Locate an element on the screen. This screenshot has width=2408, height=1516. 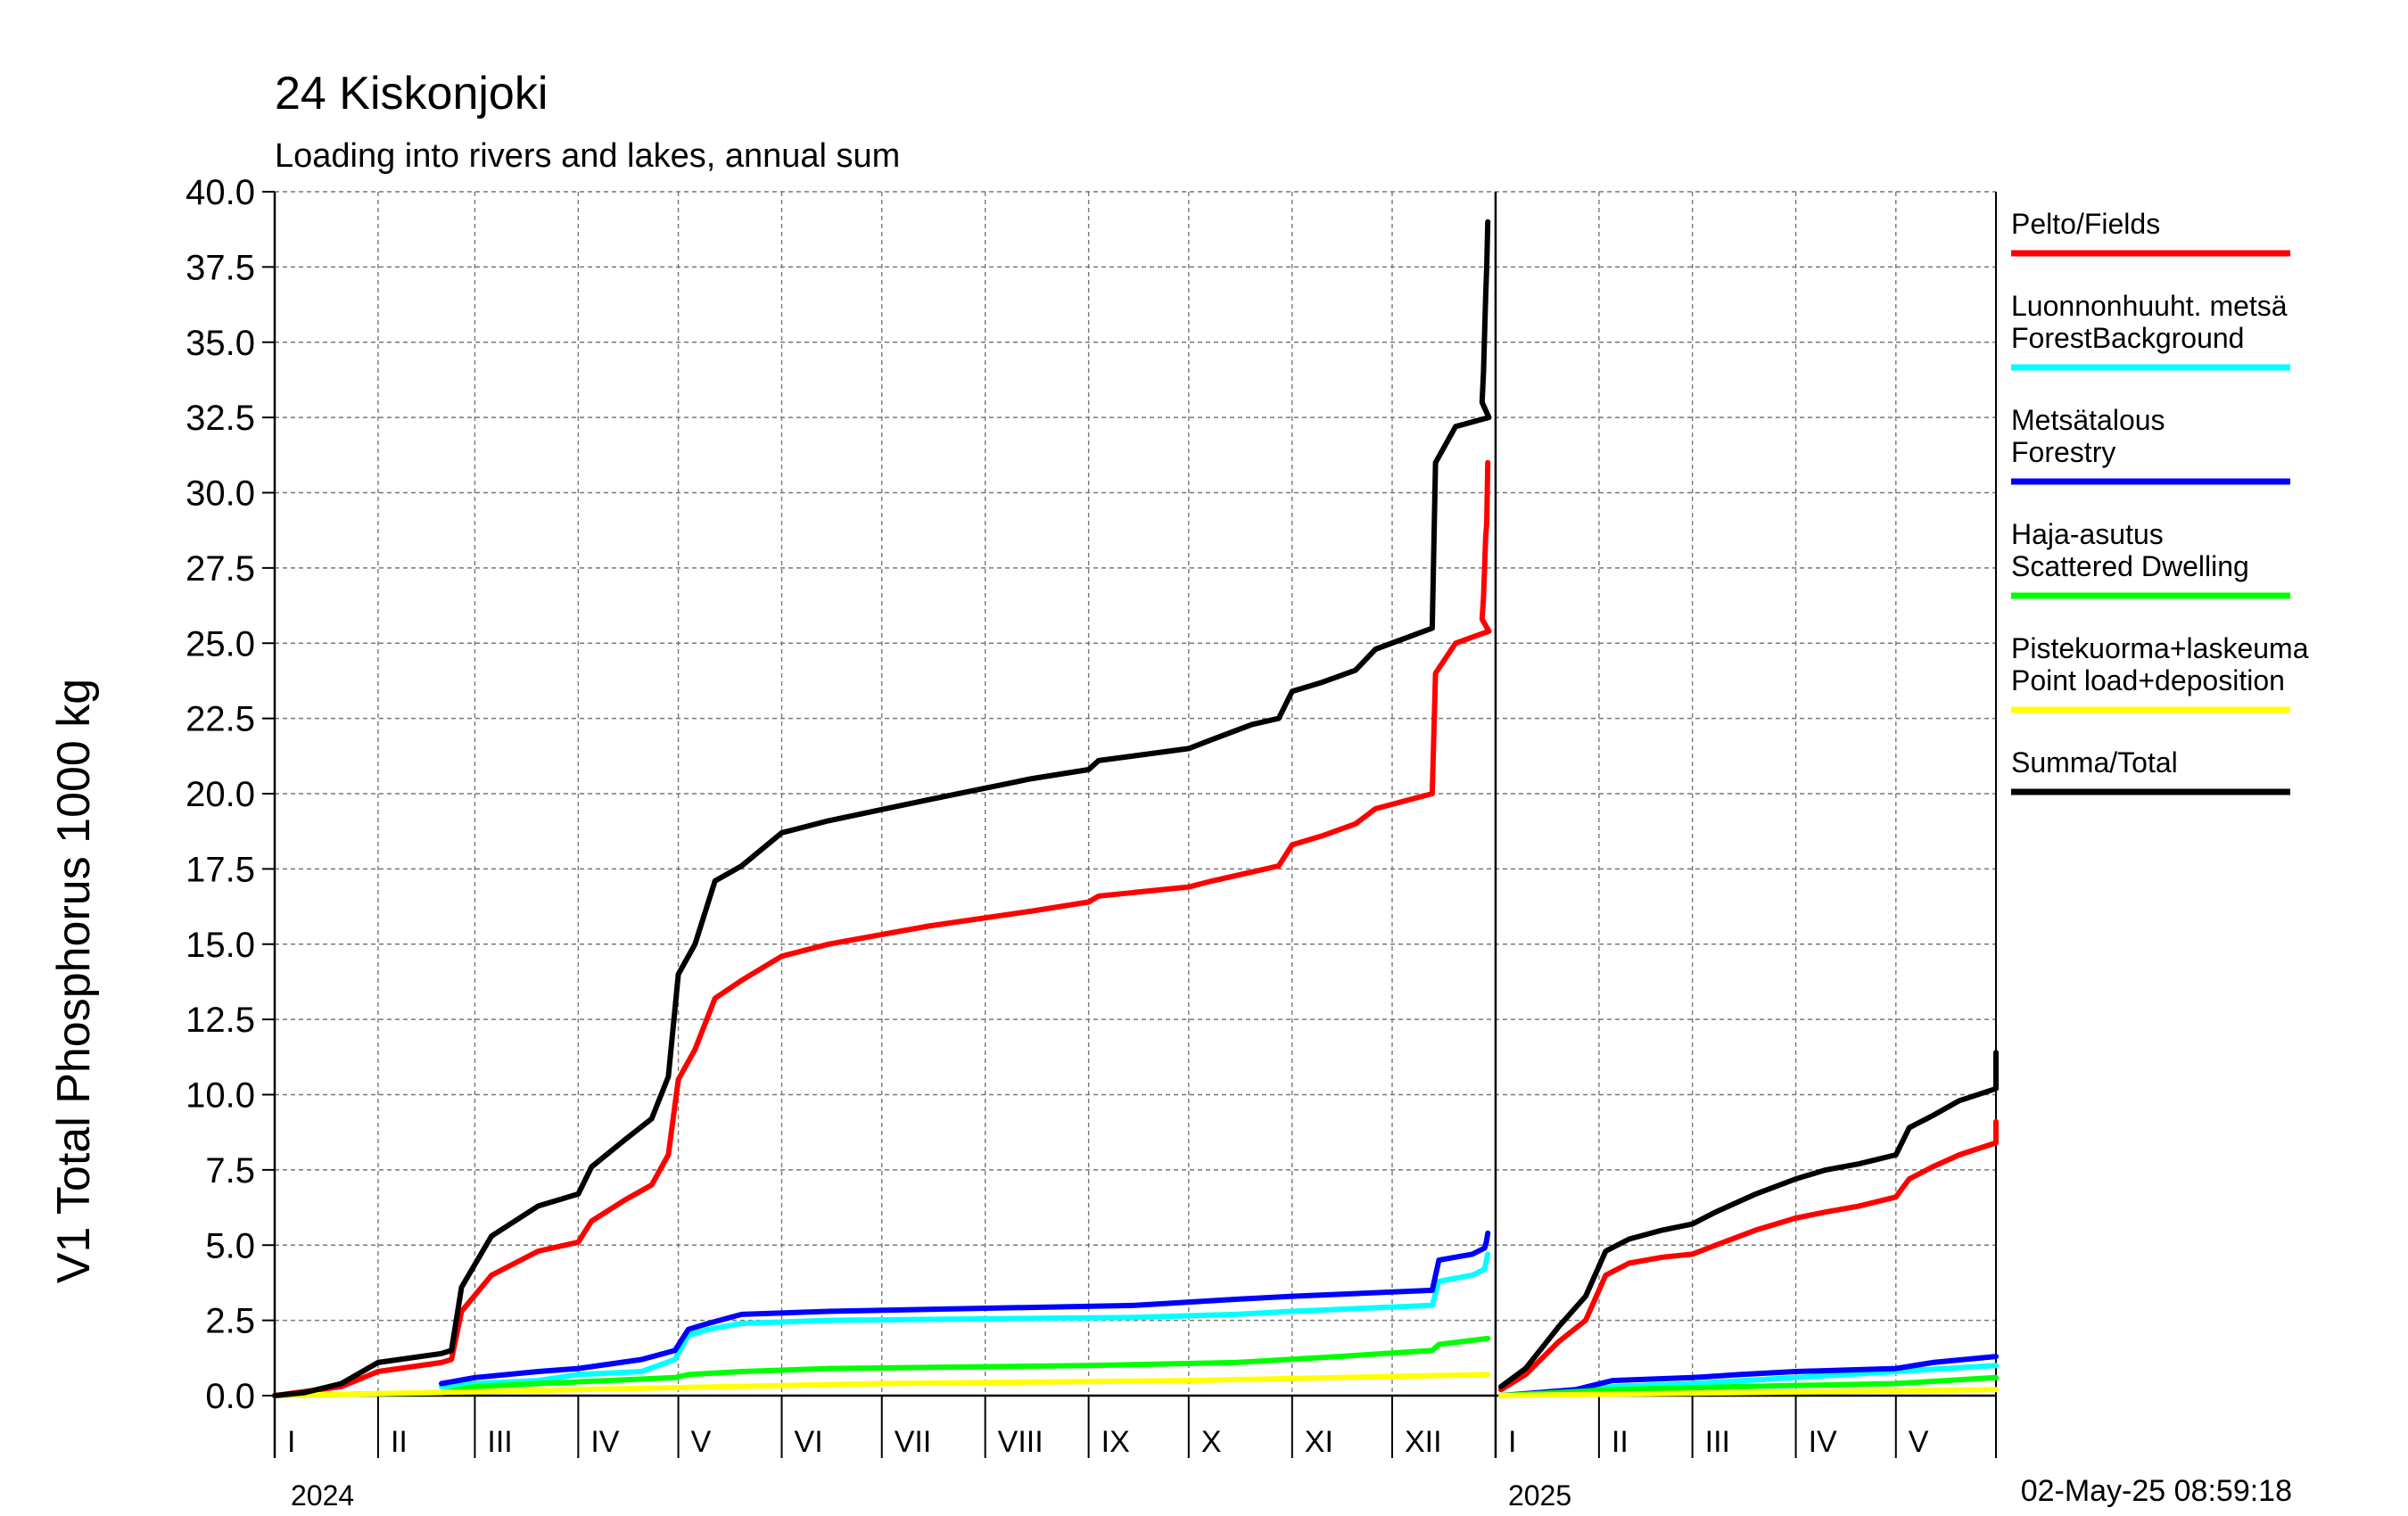
timestamp: 02-May-25 08:59:18 is located at coordinates (2156, 1491).